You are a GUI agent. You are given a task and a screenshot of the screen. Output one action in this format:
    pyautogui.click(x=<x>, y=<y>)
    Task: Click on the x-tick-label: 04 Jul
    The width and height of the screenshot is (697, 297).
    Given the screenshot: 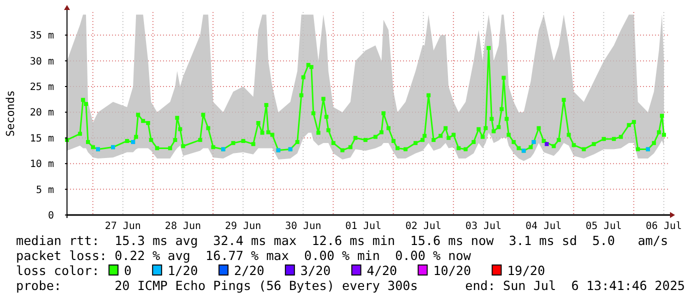 What is the action you would take?
    pyautogui.click(x=544, y=226)
    